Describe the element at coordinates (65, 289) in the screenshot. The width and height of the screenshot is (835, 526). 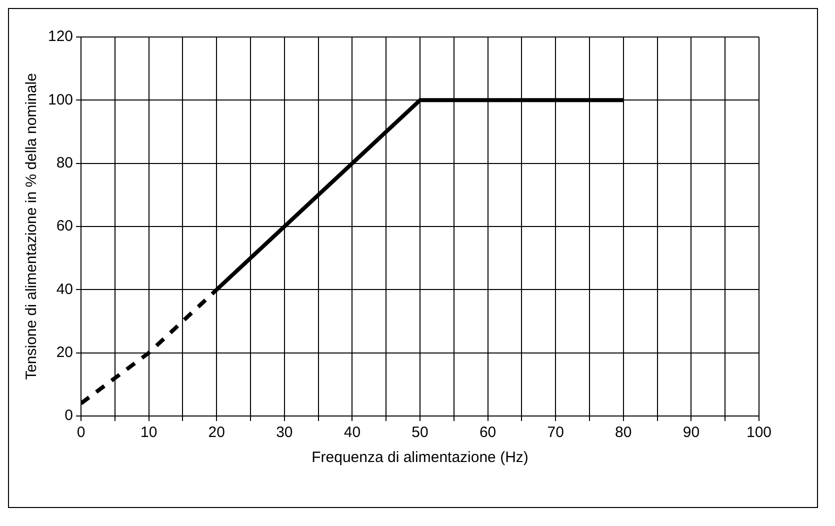
I see `y-tick-label: 40` at that location.